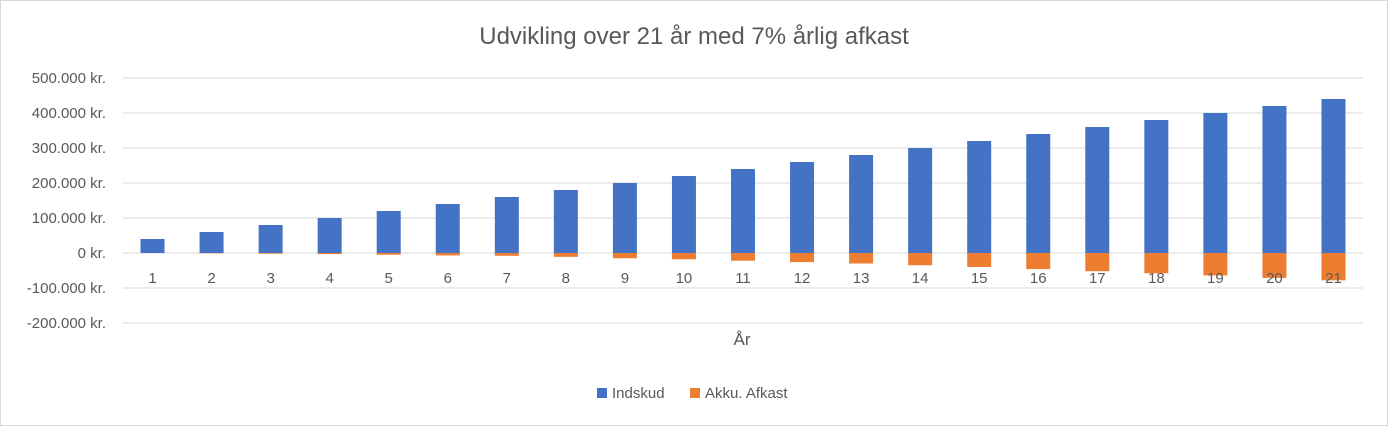 The width and height of the screenshot is (1388, 426). What do you see at coordinates (270, 278) in the screenshot?
I see `x-tick-label: 3` at bounding box center [270, 278].